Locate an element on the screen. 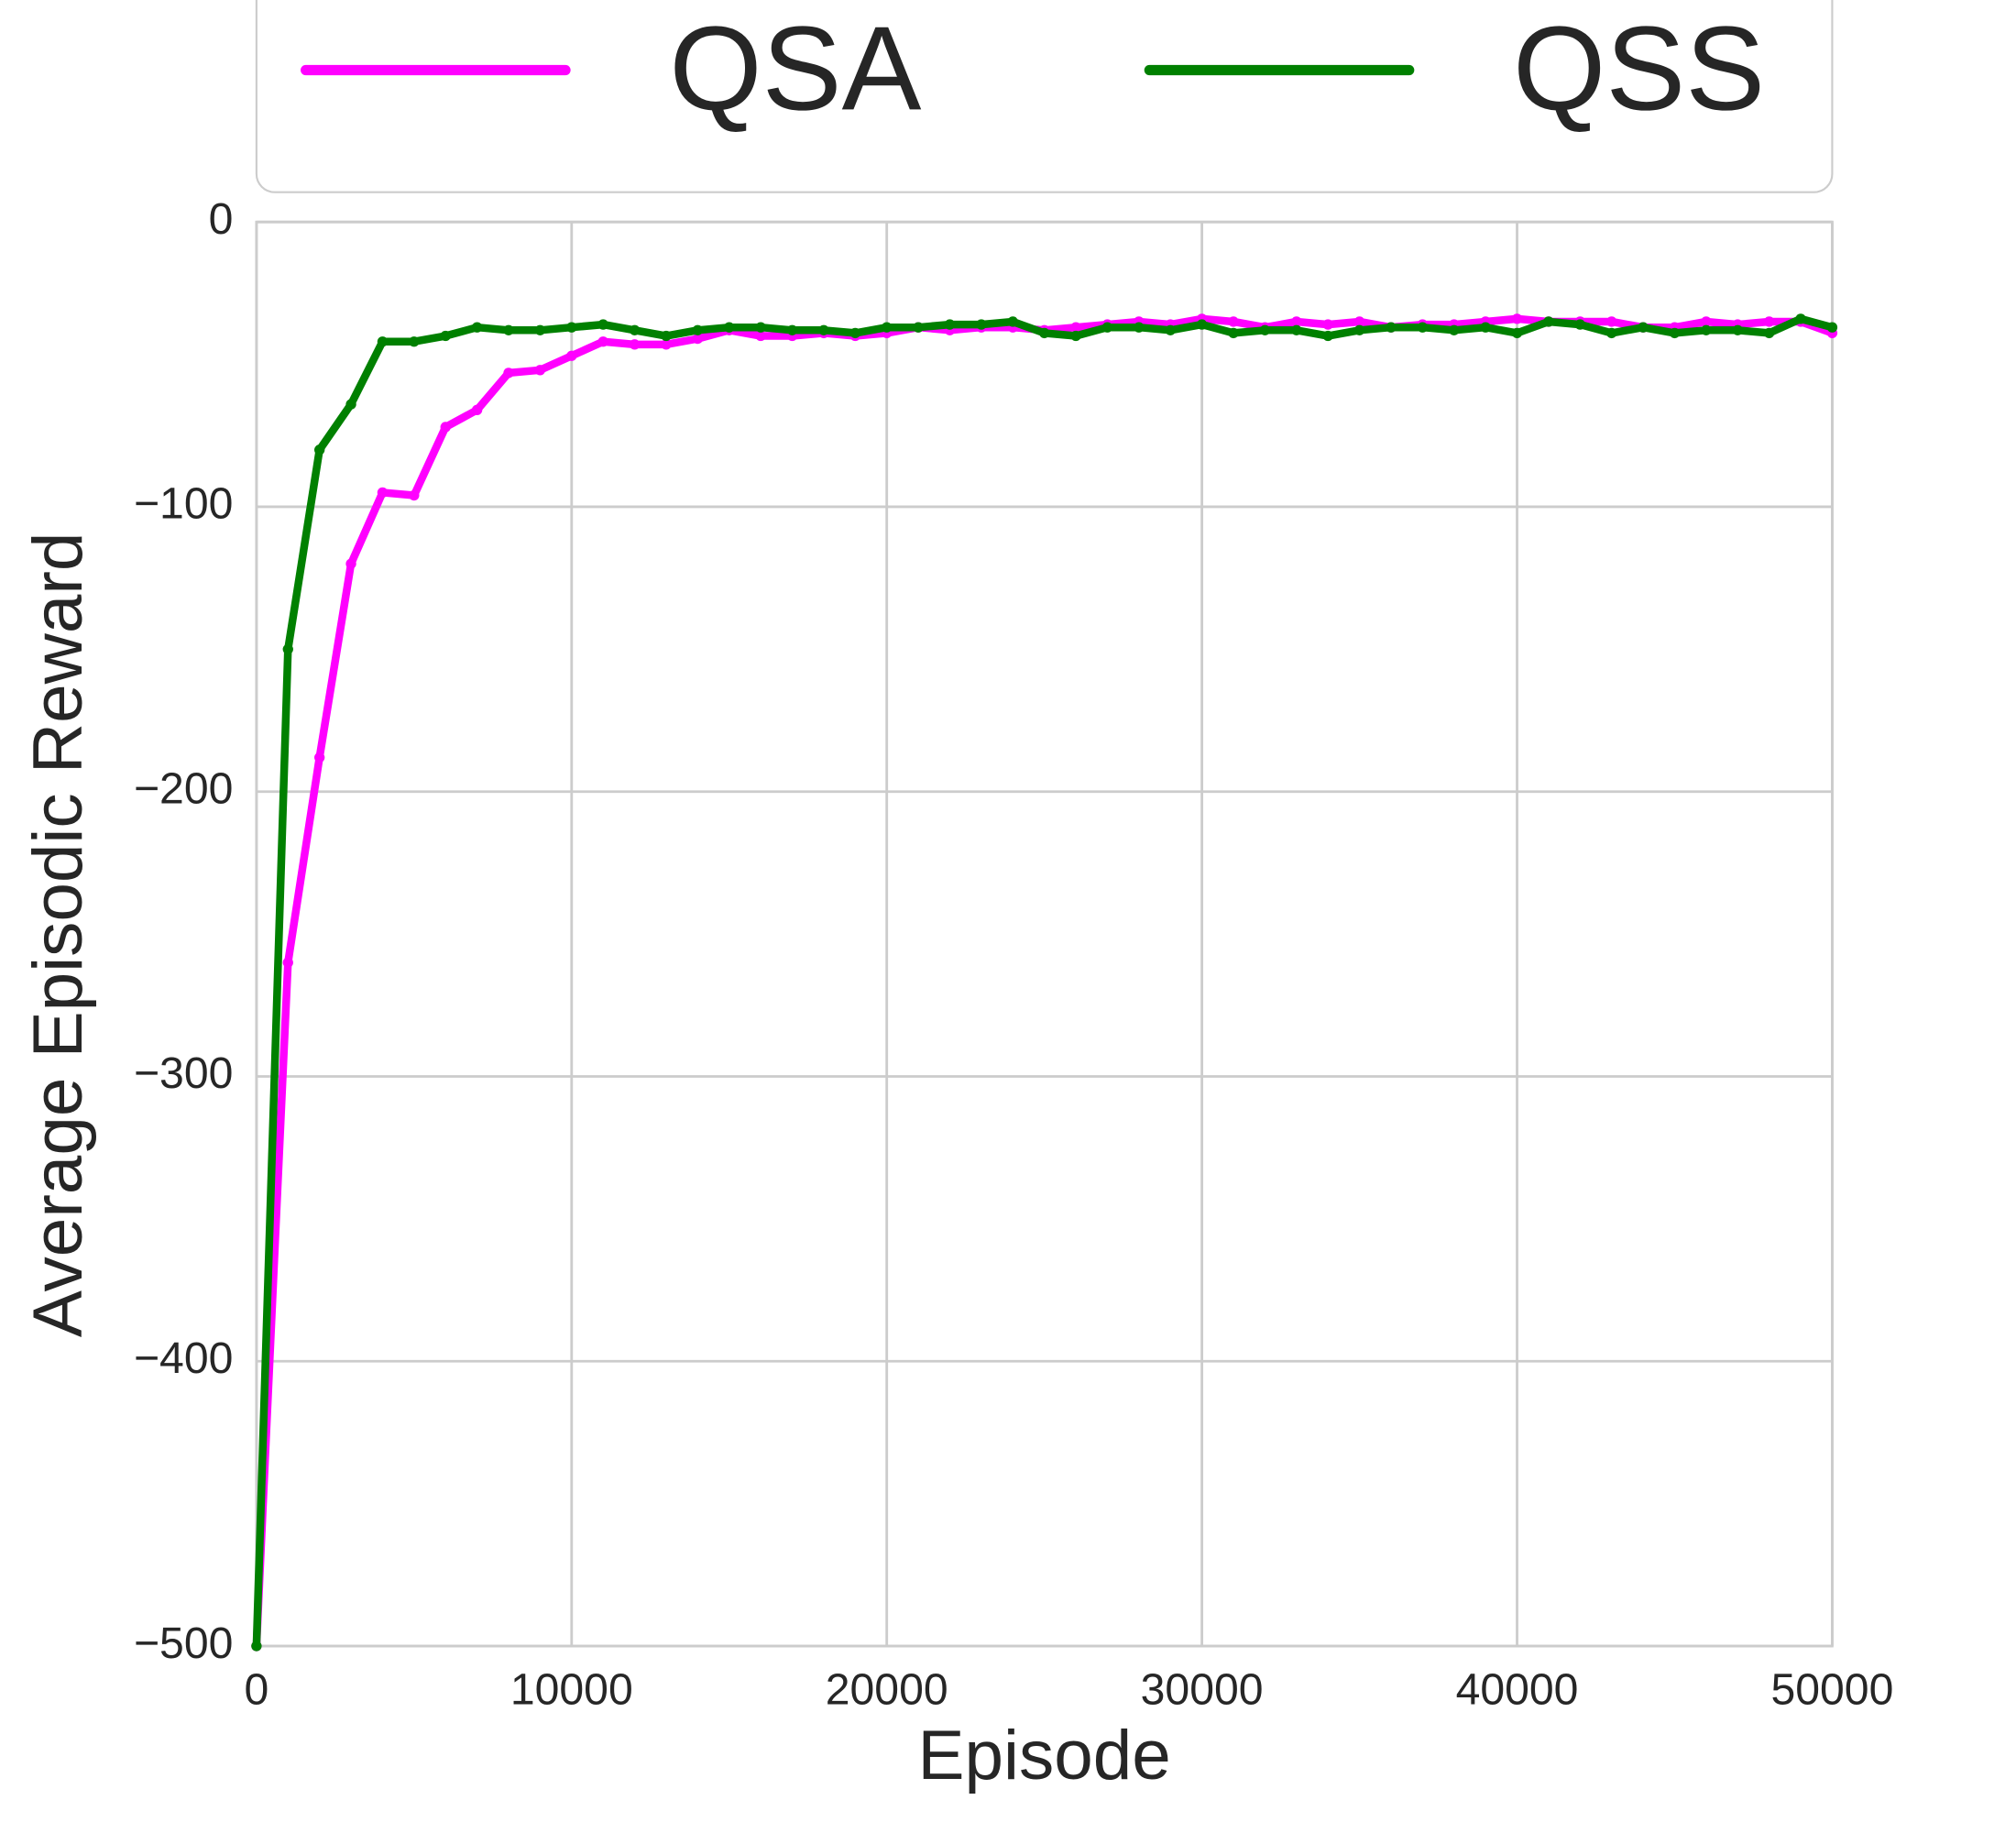  y-tick-label: −300 is located at coordinates (183, 1073).